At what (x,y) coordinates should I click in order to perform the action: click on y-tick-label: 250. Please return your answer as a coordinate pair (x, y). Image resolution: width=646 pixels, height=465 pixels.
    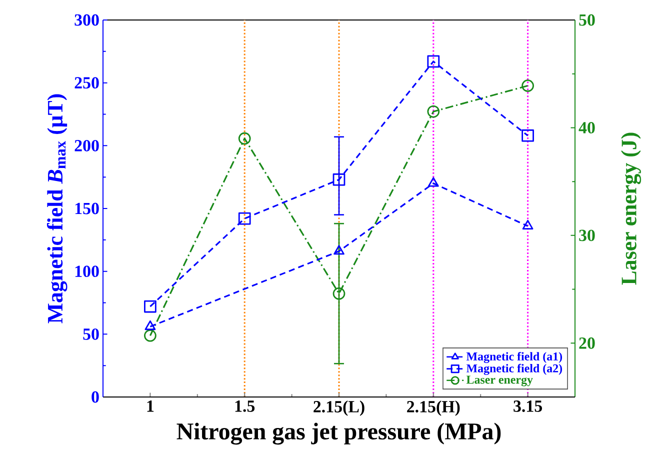
    Looking at the image, I should click on (86, 83).